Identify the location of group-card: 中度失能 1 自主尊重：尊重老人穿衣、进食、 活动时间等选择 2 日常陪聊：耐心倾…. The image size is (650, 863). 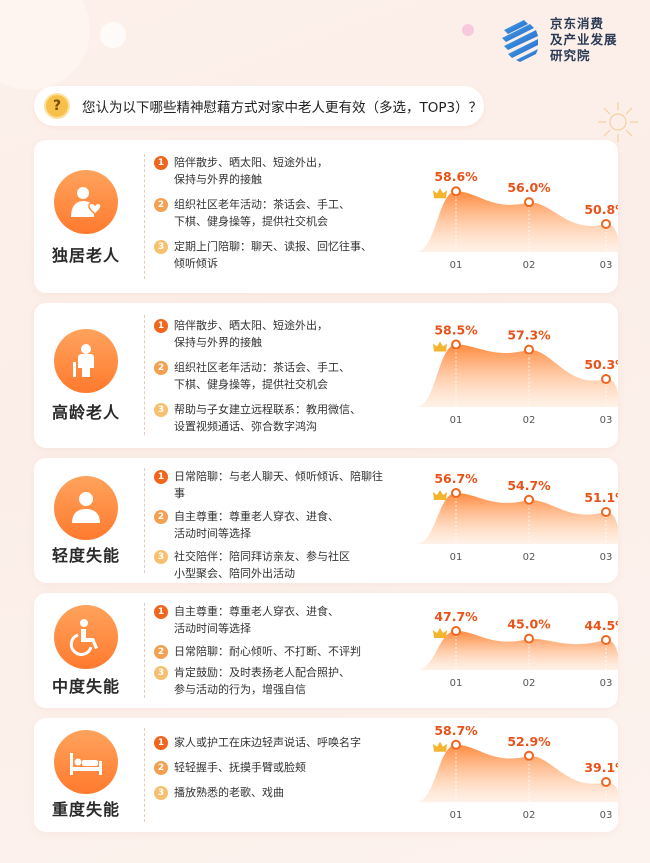
(326, 650).